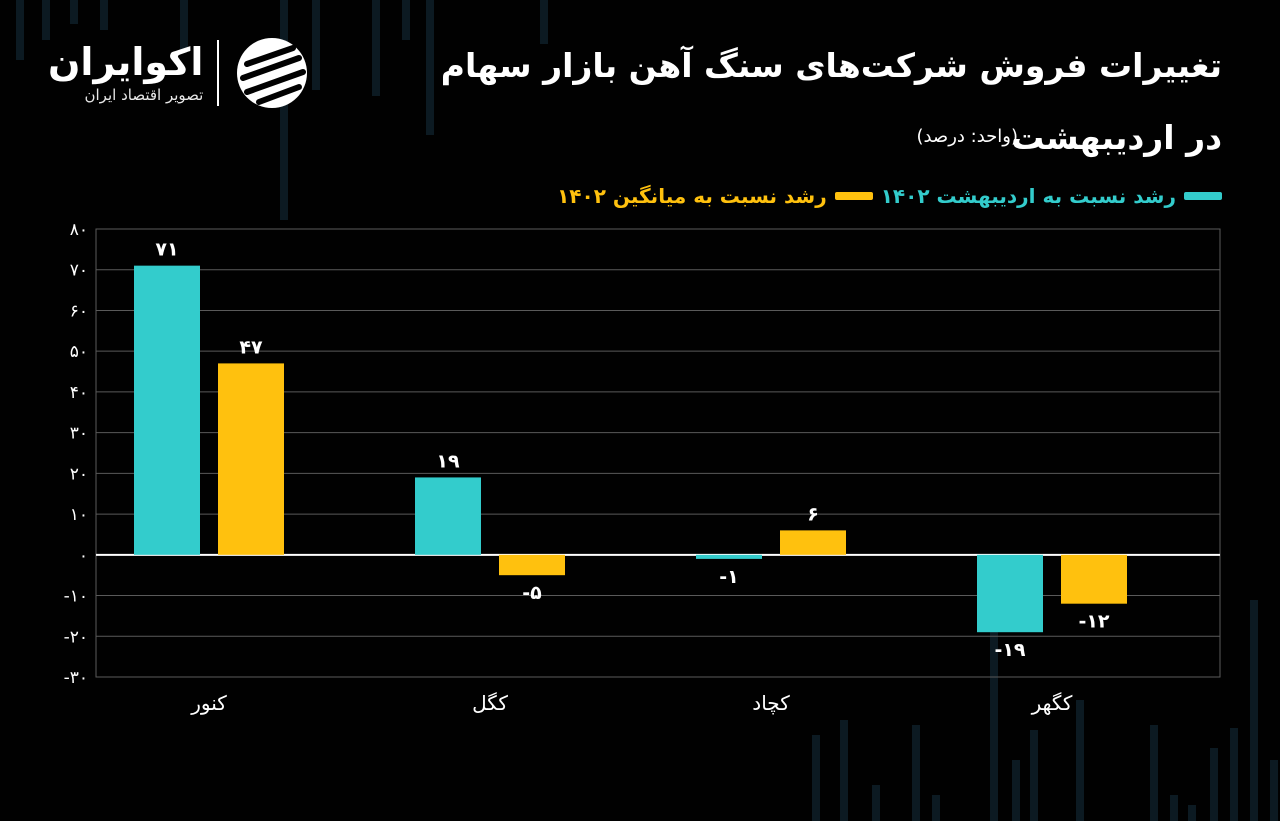 This screenshot has height=821, width=1280. What do you see at coordinates (79, 271) in the screenshot?
I see `y-tick-label: ۷۰` at bounding box center [79, 271].